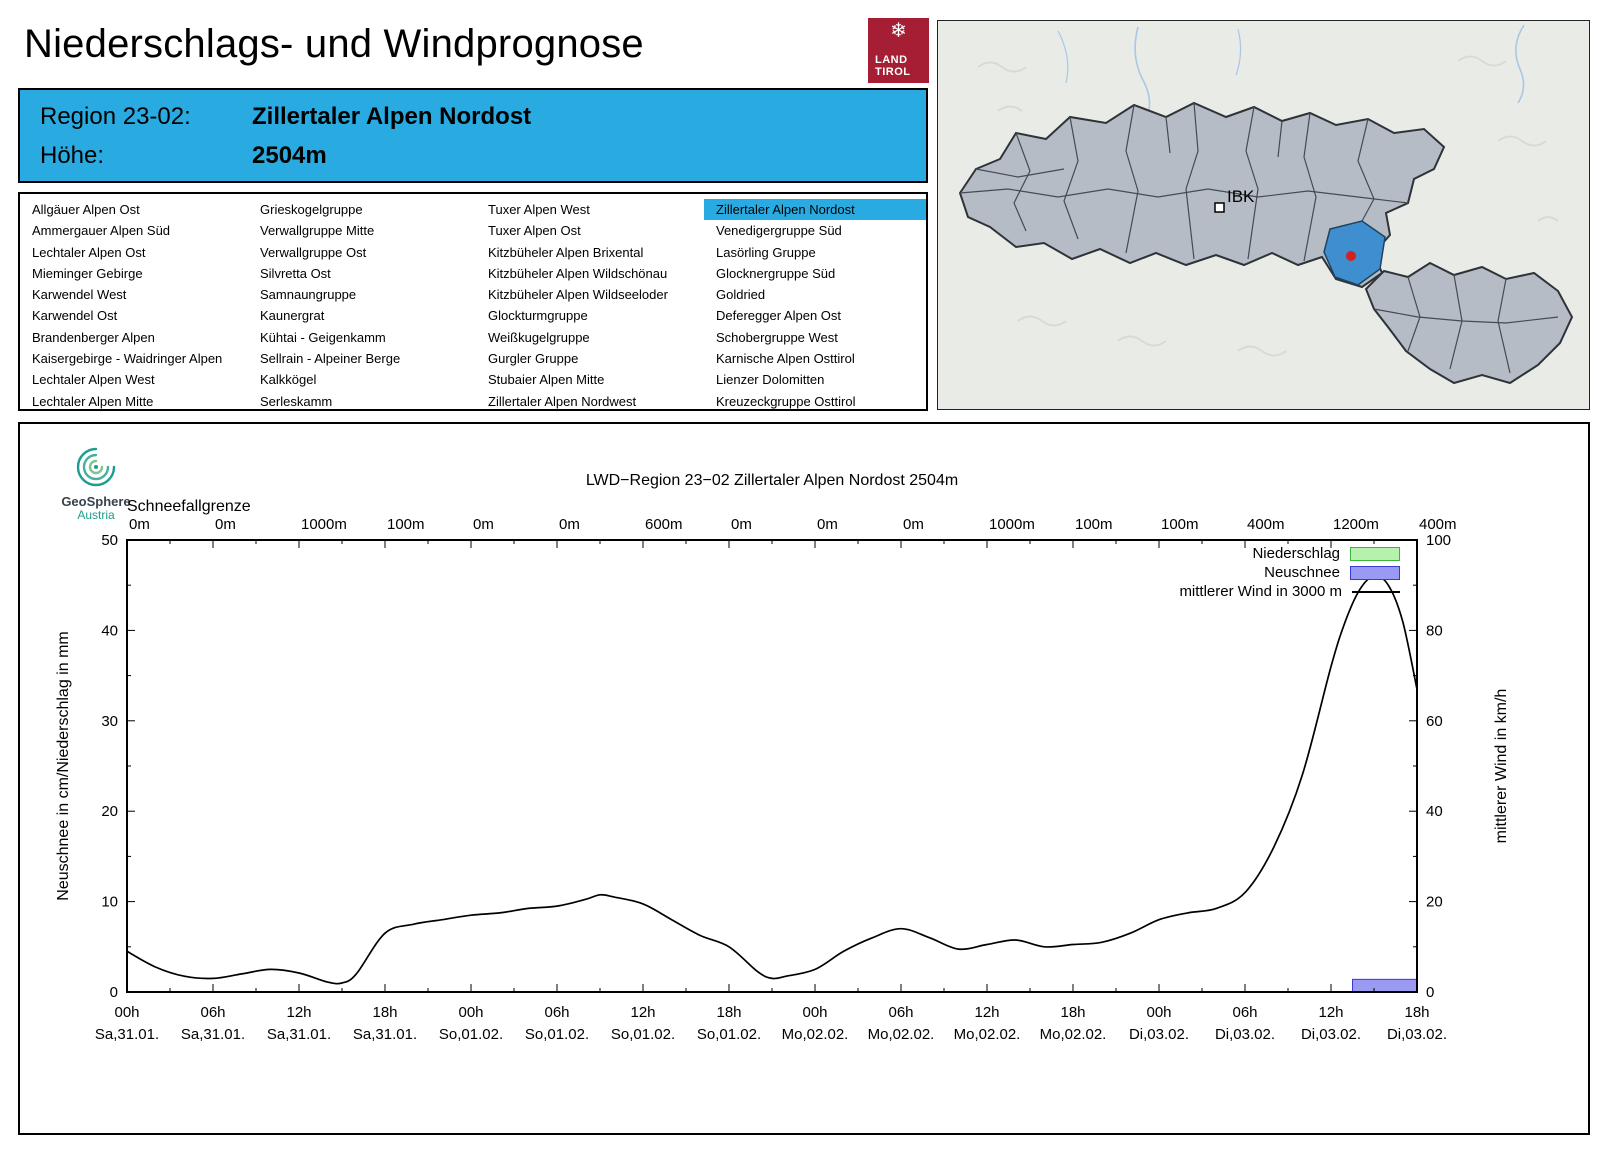  Describe the element at coordinates (86, 209) in the screenshot. I see `region-link: Allgäuer Alpen Ost` at that location.